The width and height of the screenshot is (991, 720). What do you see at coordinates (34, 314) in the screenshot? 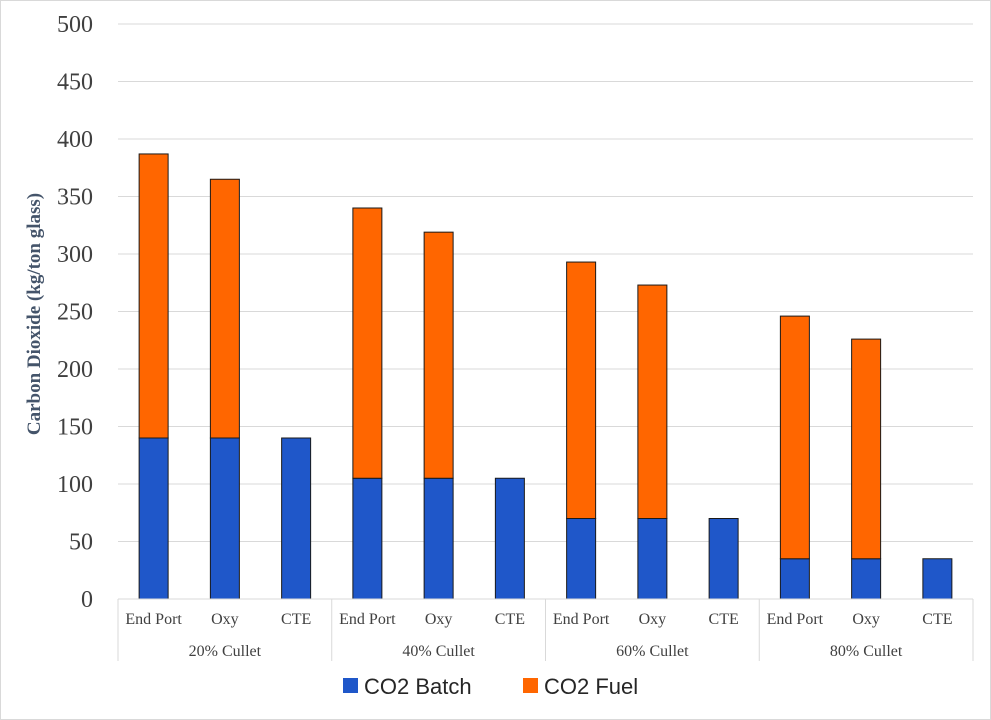
I see `y-axis-label: Carbon Dioxide (kg/ton glass)` at bounding box center [34, 314].